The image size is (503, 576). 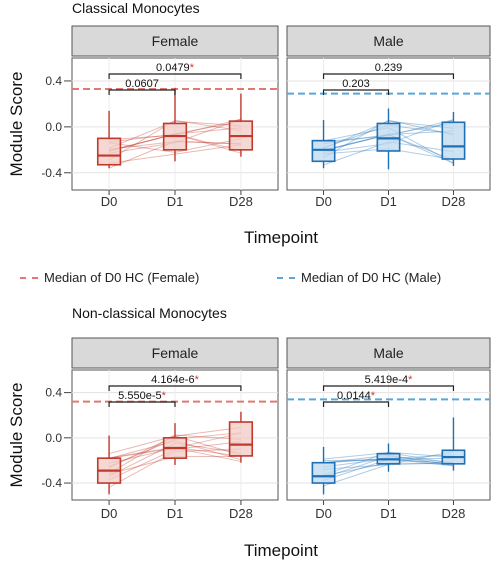 I want to click on chart-0-panel-1-xtick-label-1: D1, so click(x=388, y=201).